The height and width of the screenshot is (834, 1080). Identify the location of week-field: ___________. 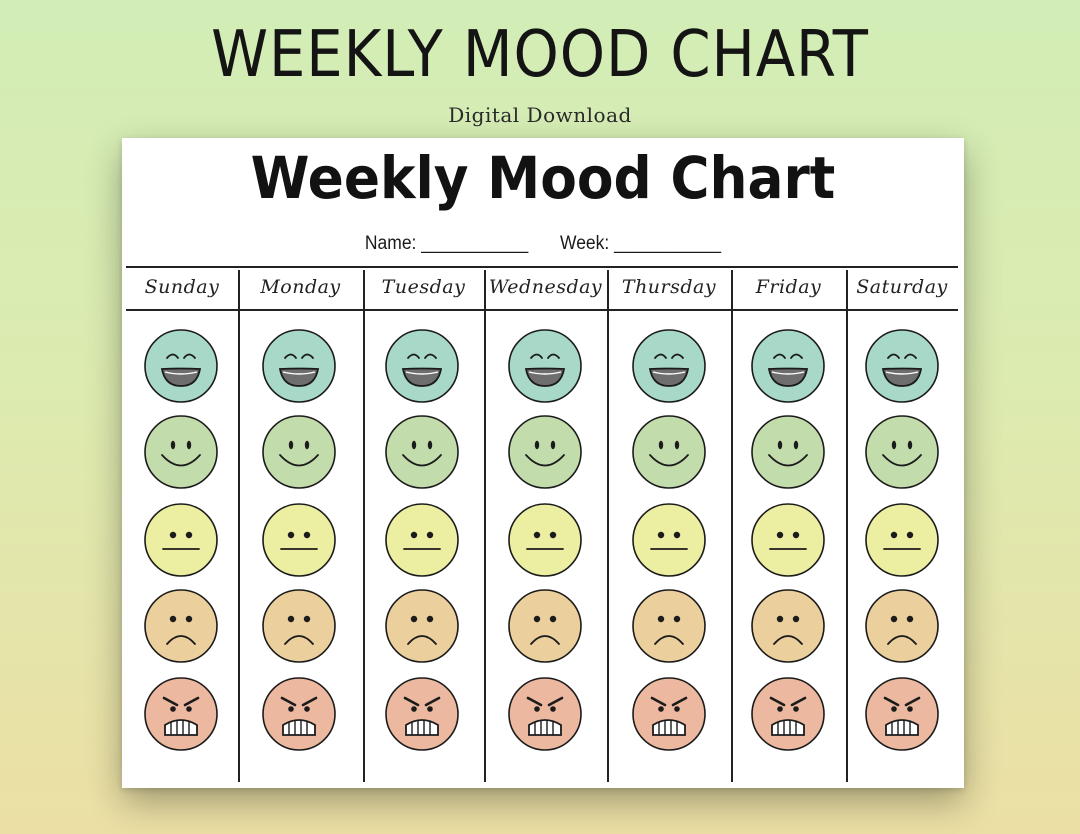
(668, 243).